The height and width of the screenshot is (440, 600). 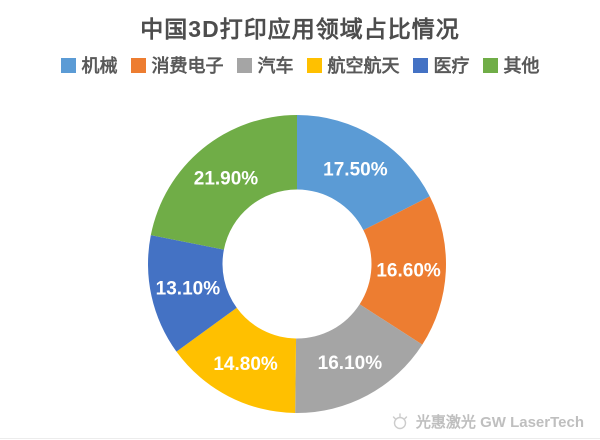 What do you see at coordinates (275, 66) in the screenshot?
I see `legend-label: 汽车` at bounding box center [275, 66].